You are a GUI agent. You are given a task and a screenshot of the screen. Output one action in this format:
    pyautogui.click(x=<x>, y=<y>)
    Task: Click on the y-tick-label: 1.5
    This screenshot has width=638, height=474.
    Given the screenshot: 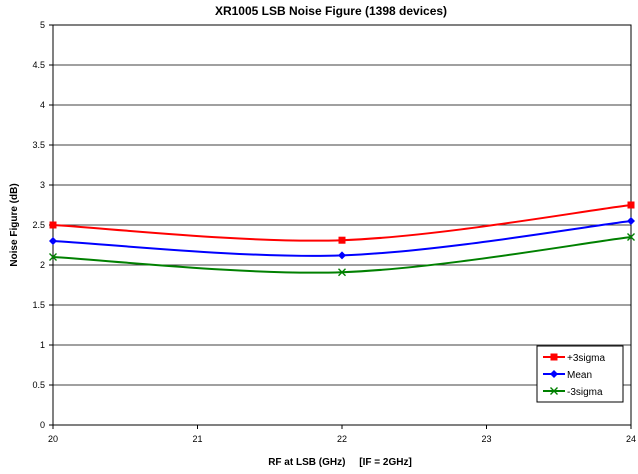 What is the action you would take?
    pyautogui.click(x=38, y=305)
    